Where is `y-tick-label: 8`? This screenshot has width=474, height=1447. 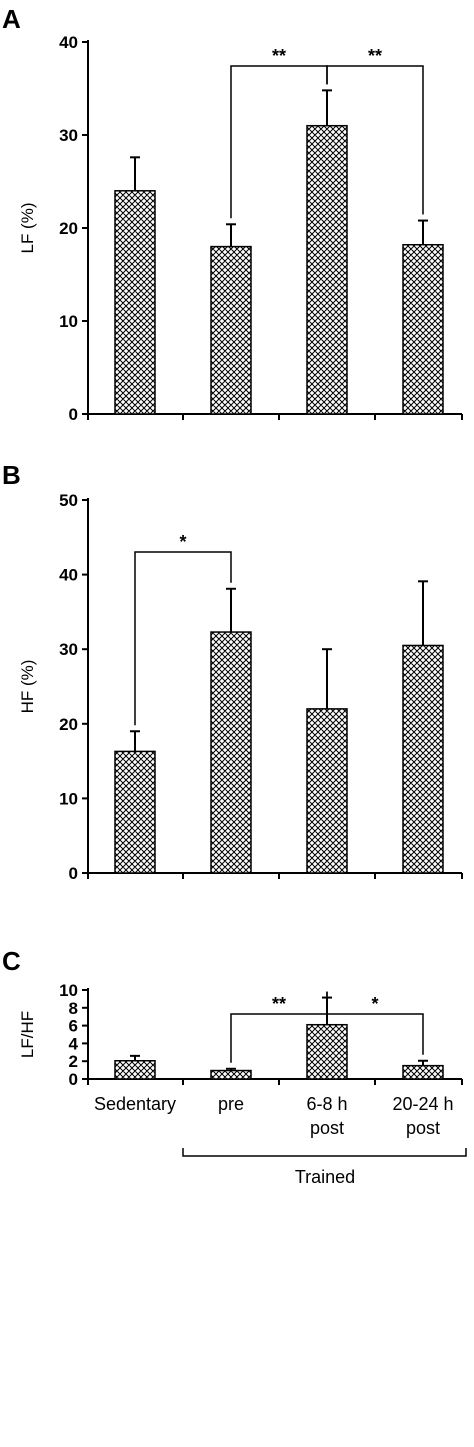
y-tick-label: 8 is located at coordinates (73, 1008).